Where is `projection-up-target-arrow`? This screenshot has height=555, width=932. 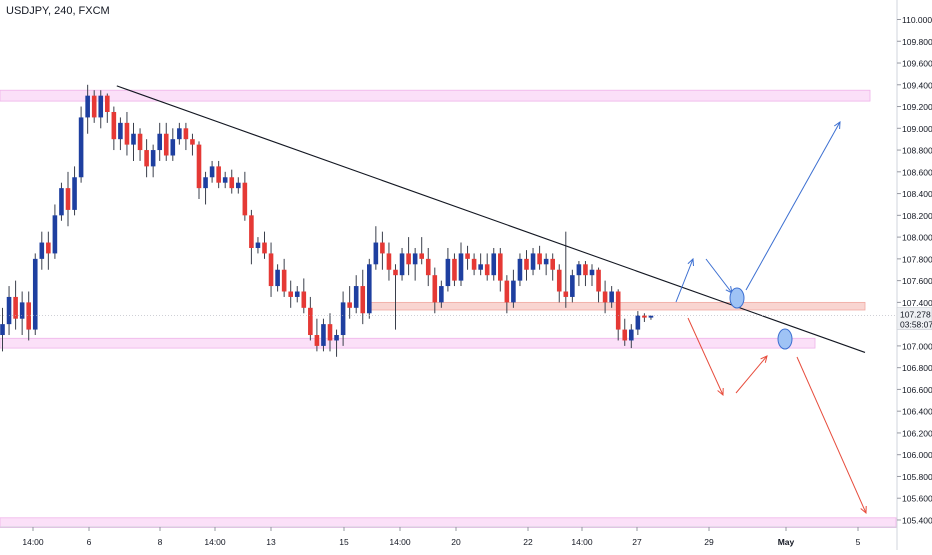 projection-up-target-arrow is located at coordinates (793, 206).